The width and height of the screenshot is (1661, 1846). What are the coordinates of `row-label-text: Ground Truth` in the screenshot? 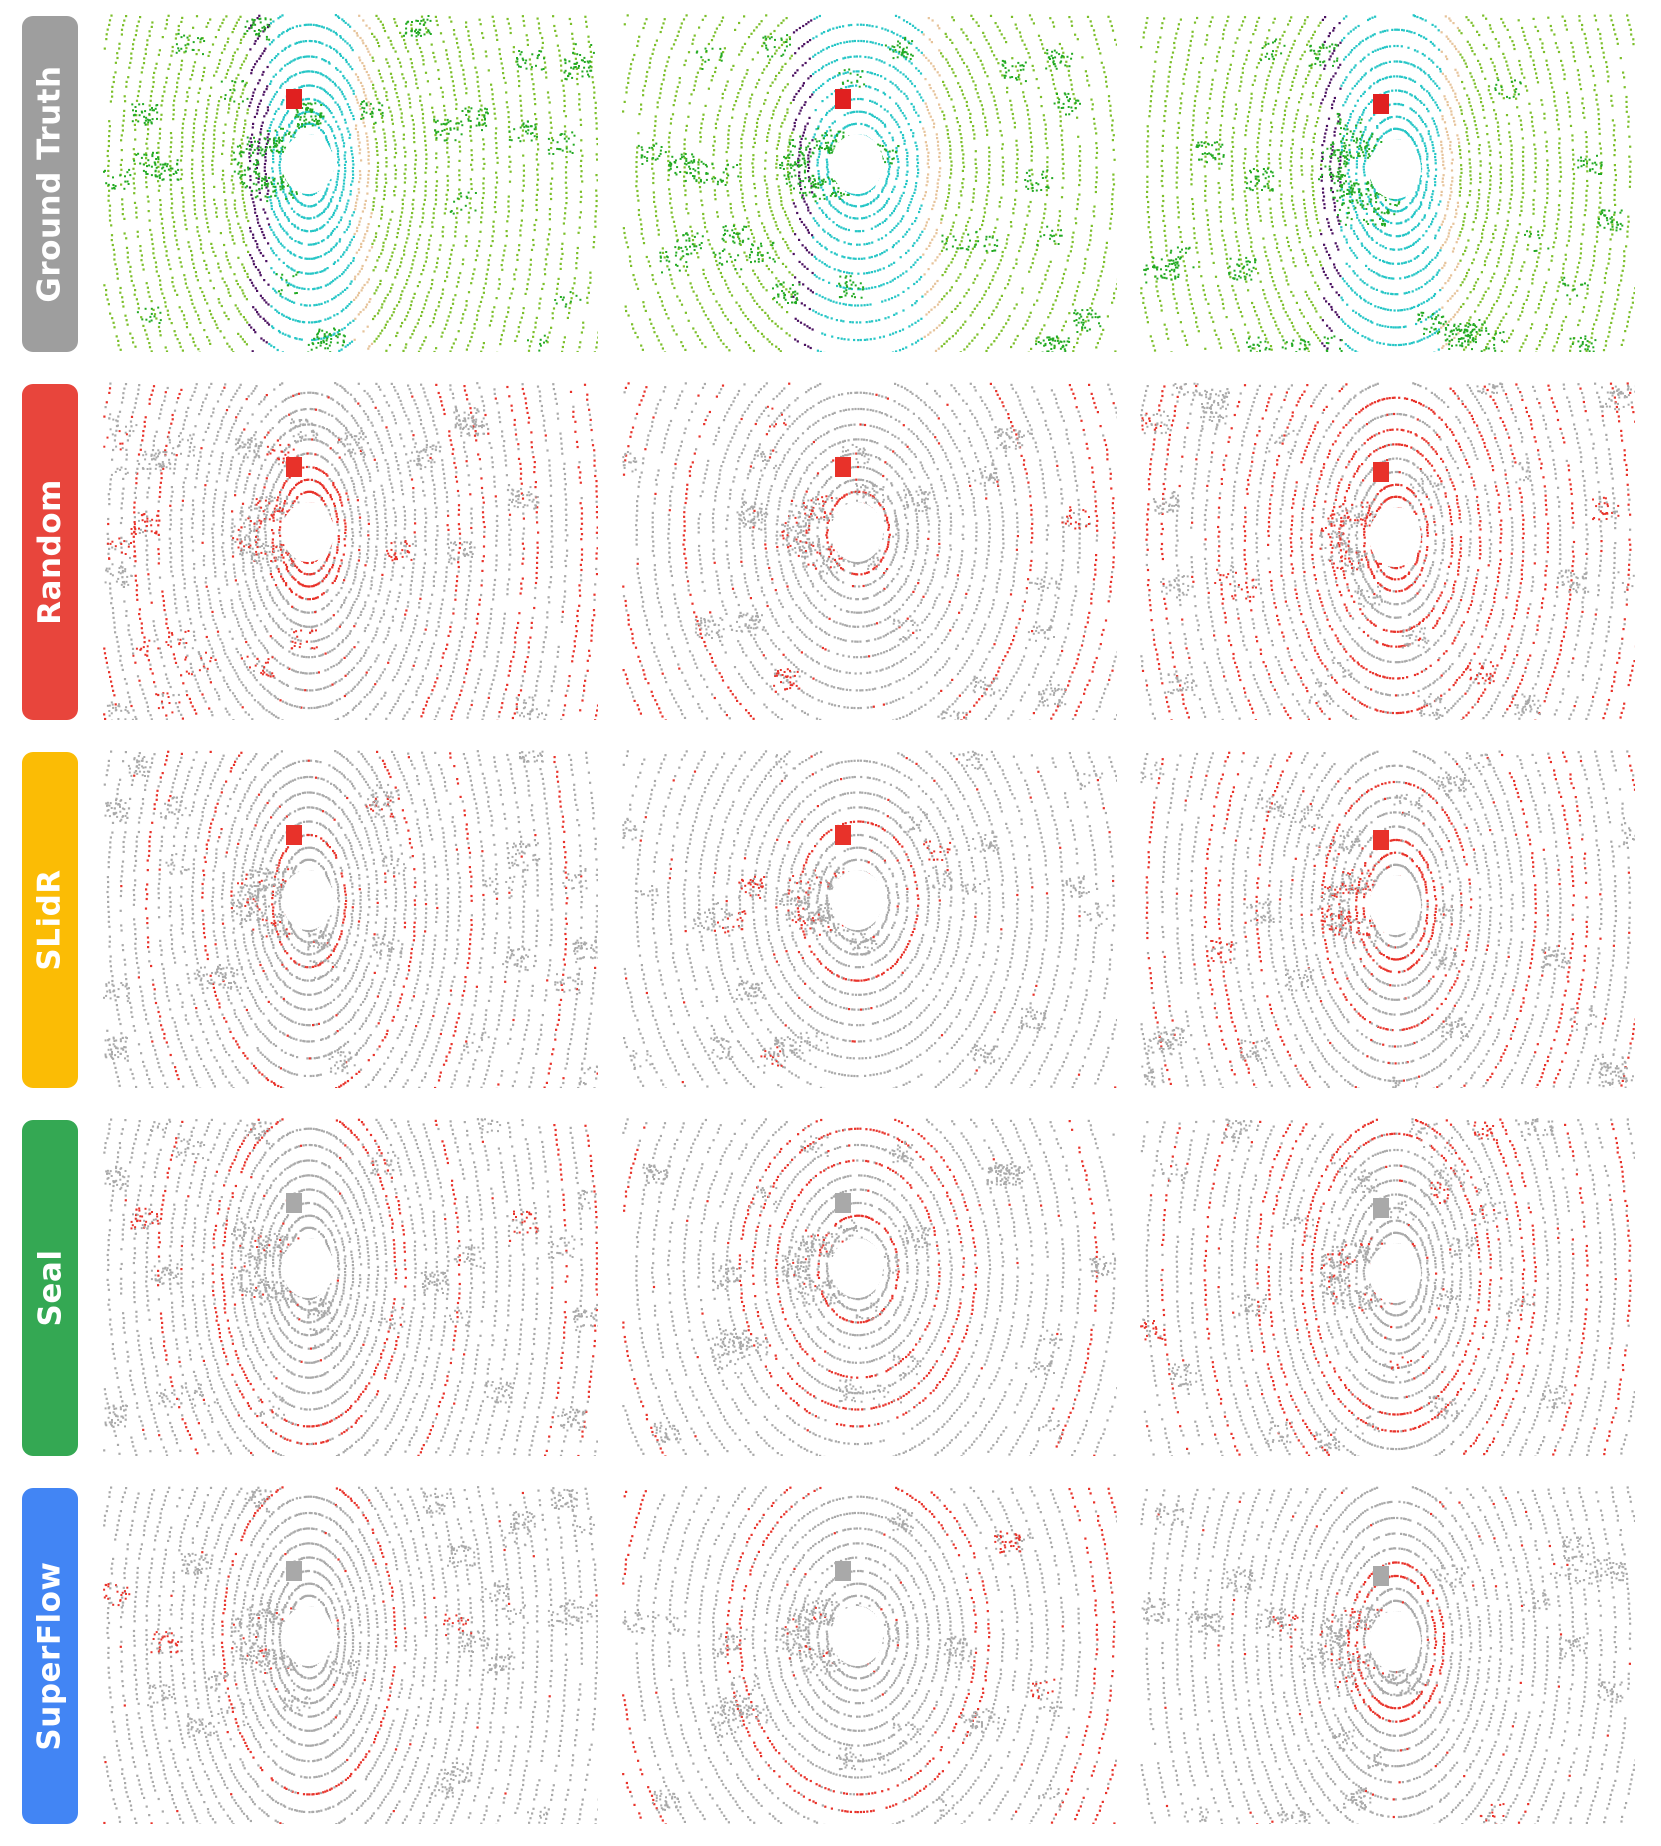 It's located at (50, 183).